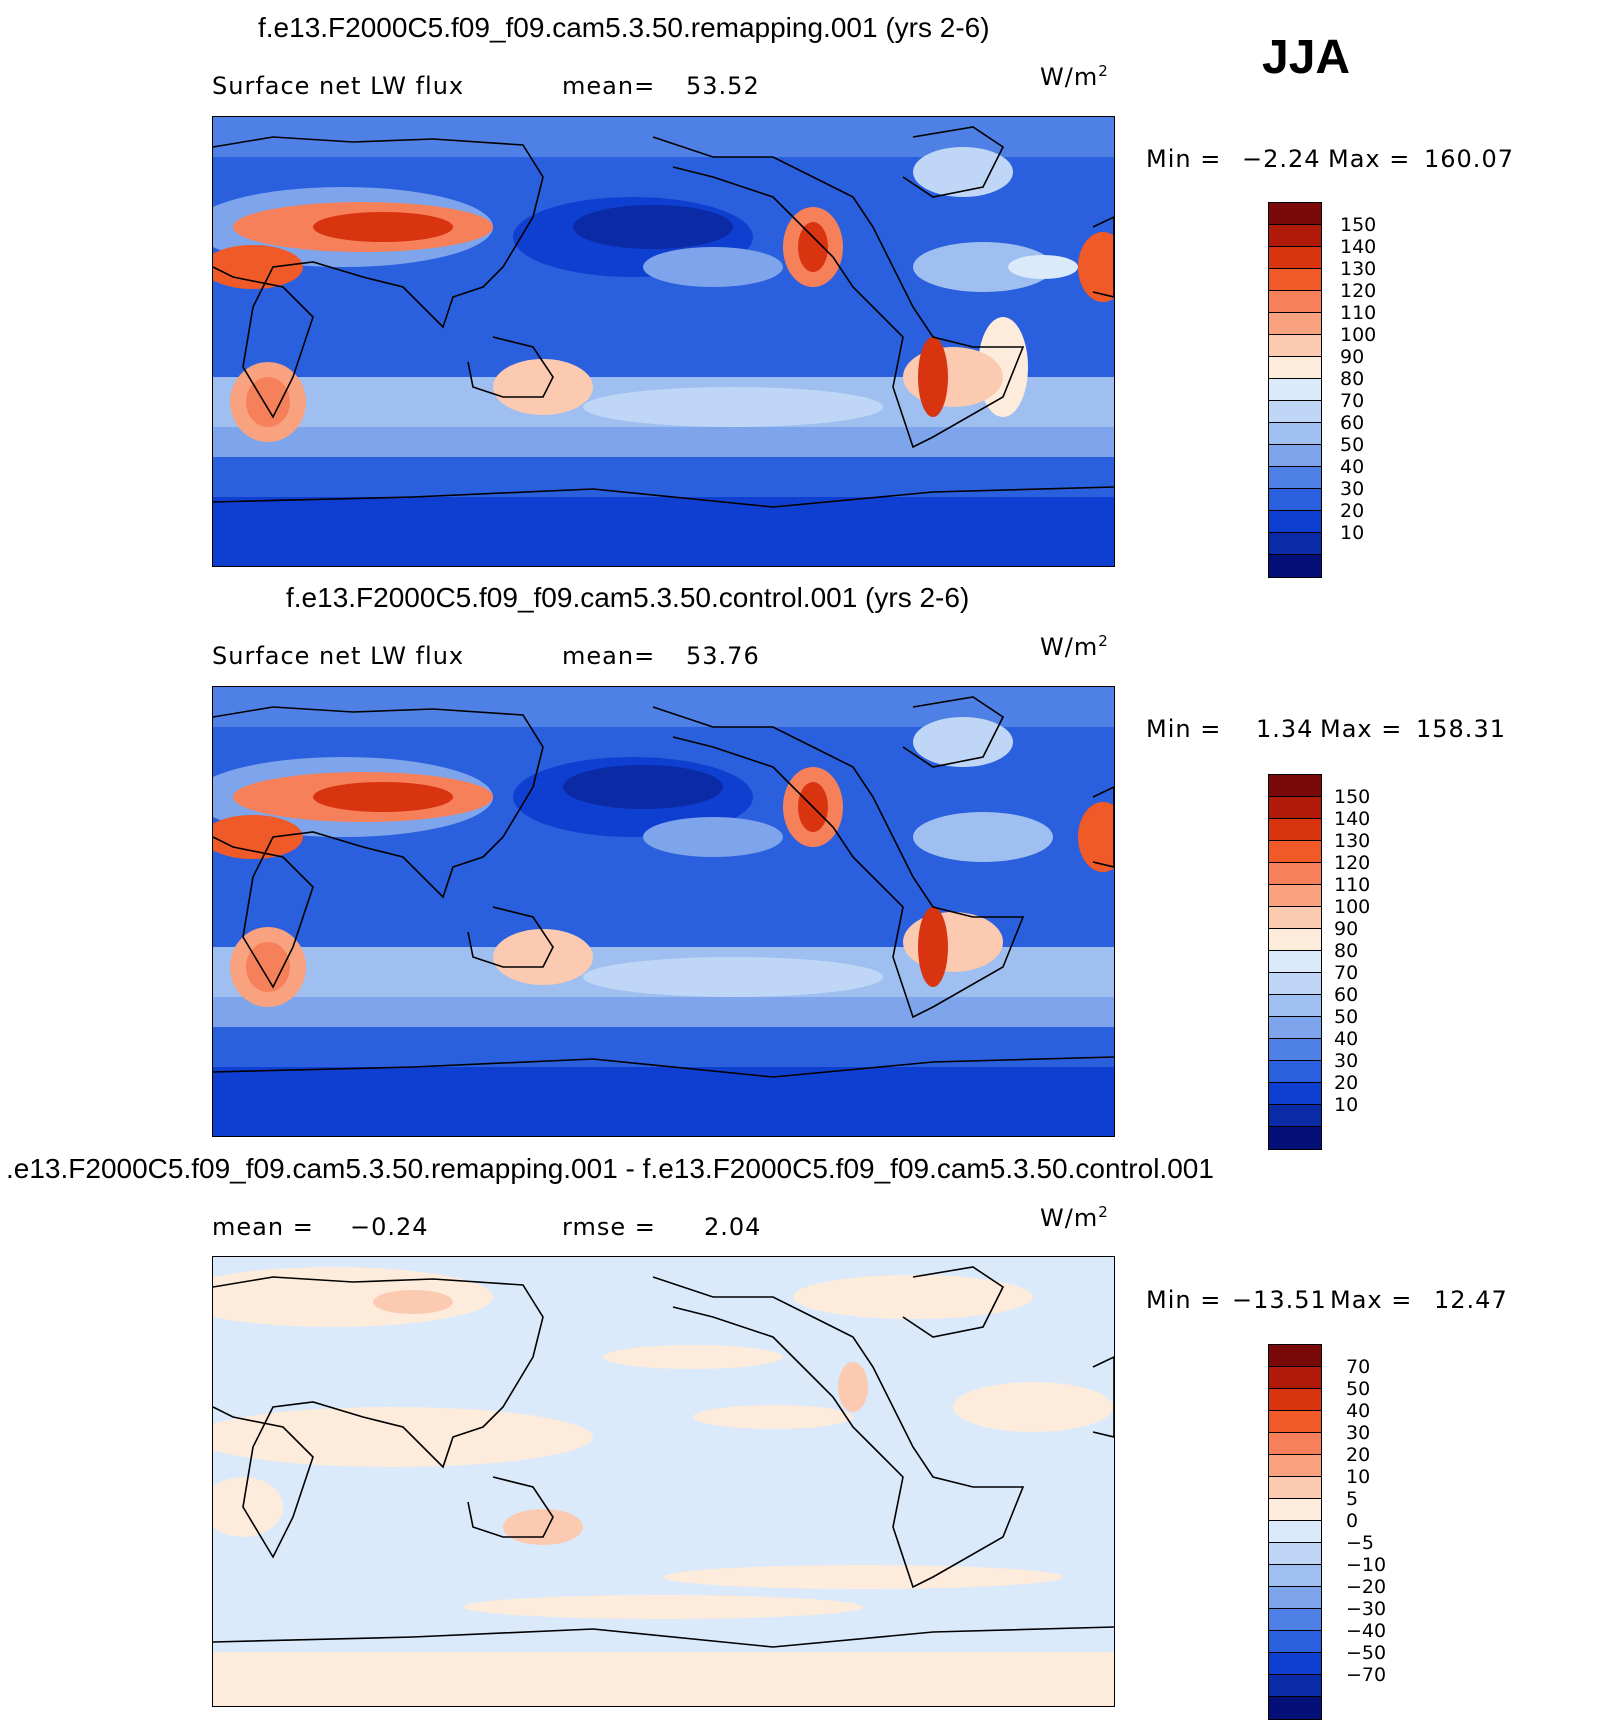 This screenshot has height=1720, width=1605. What do you see at coordinates (1371, 1300) in the screenshot?
I see `panel3-max-label: Max =` at bounding box center [1371, 1300].